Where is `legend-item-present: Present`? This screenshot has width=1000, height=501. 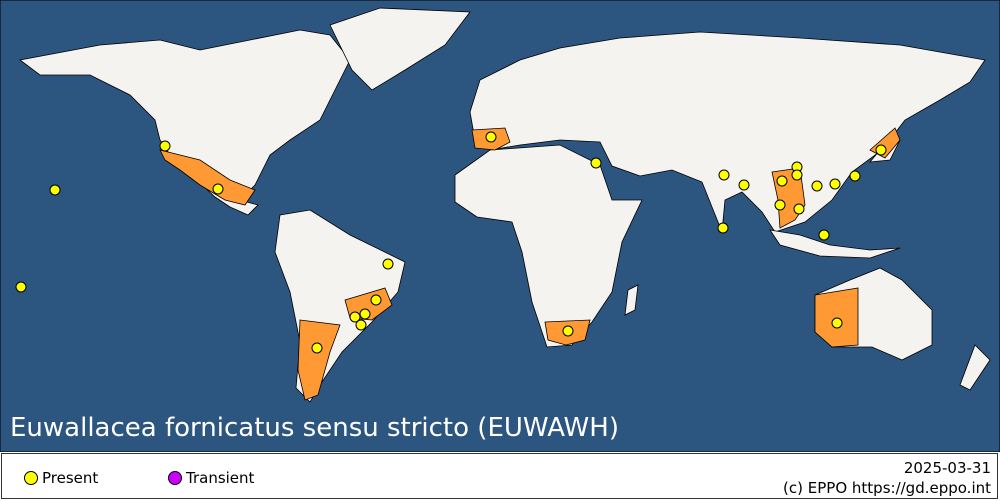
legend-item-present: Present is located at coordinates (61, 478).